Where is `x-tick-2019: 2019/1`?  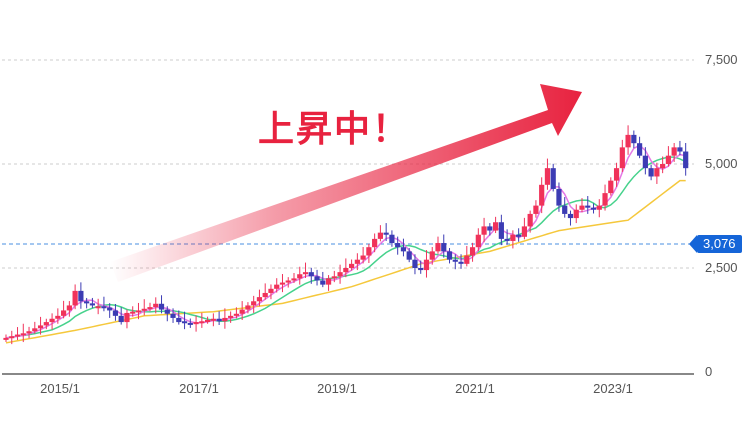 x-tick-2019: 2019/1 is located at coordinates (337, 388).